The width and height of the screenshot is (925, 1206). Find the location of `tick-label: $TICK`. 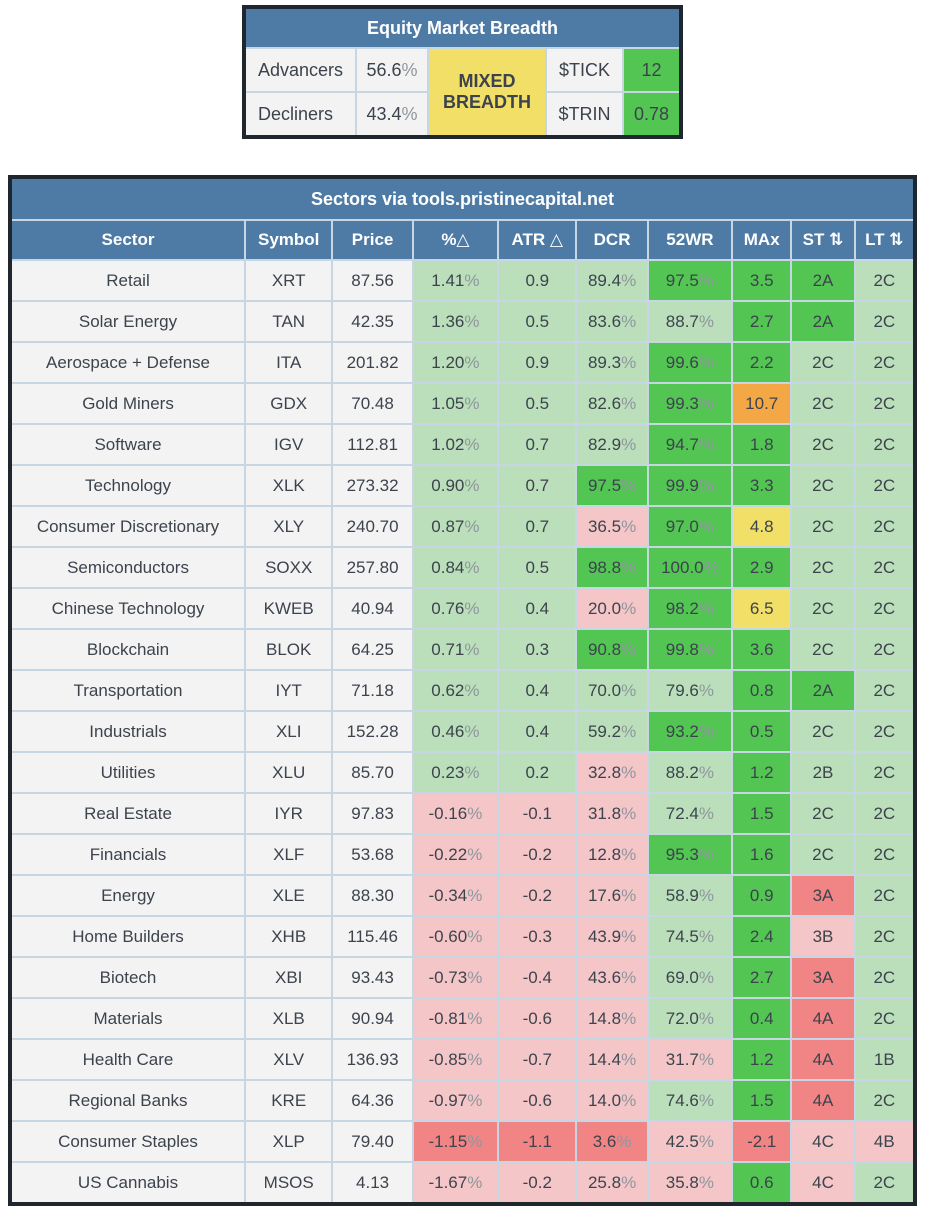

tick-label: $TICK is located at coordinates (584, 70).